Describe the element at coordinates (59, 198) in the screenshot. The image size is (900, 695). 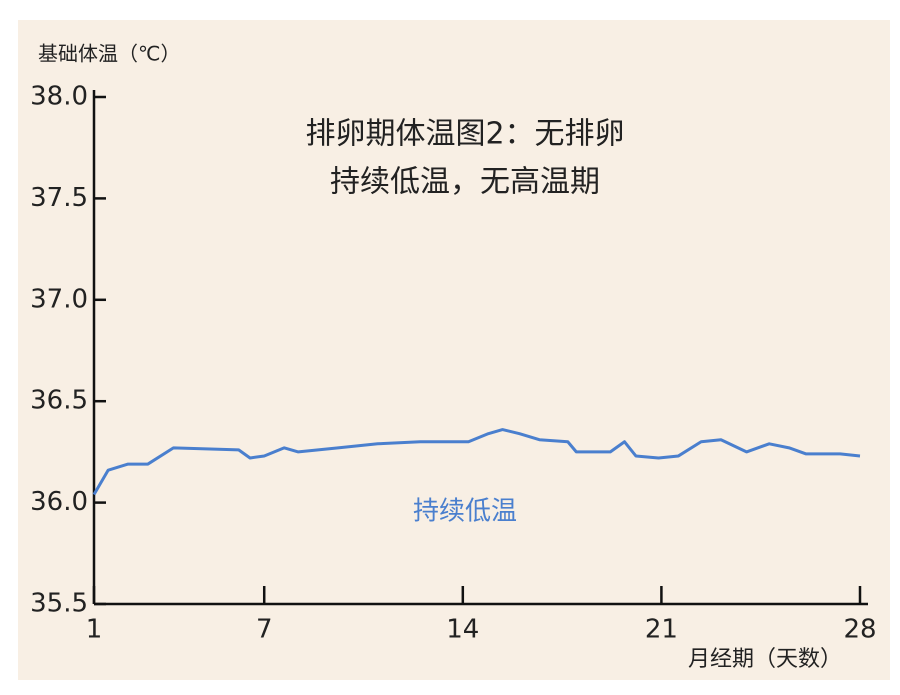
I see `y-tick-label: 37.5` at that location.